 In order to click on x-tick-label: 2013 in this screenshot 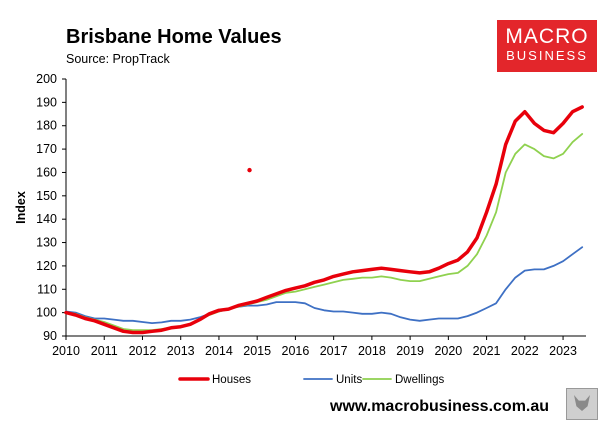, I will do `click(181, 351)`.